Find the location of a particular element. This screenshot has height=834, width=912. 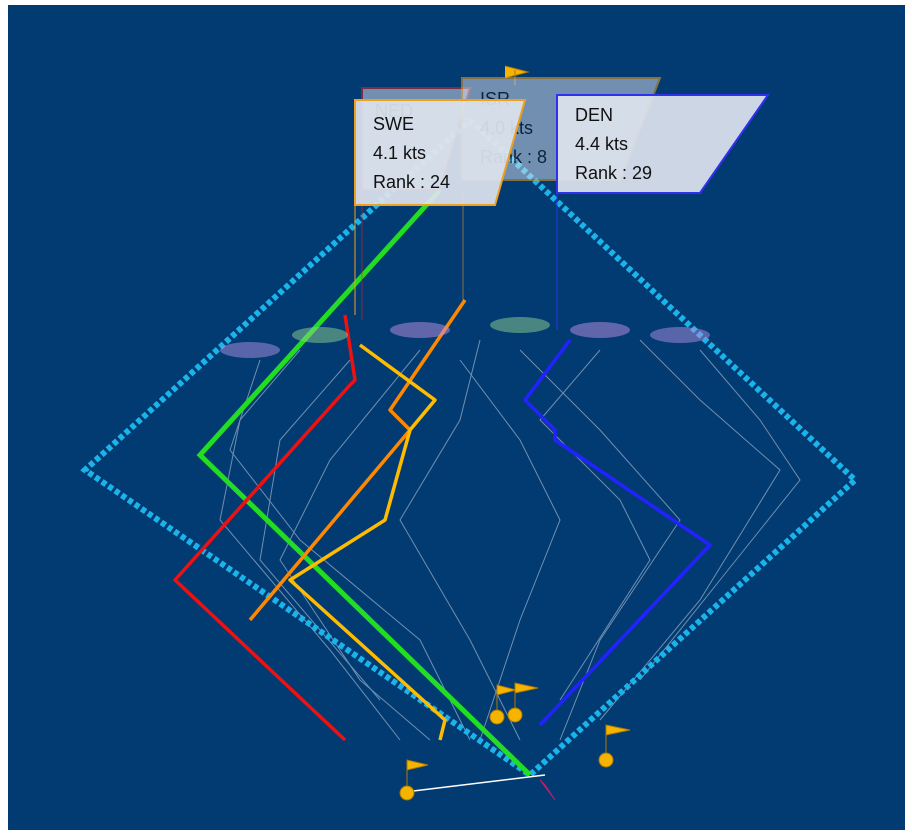

boat-sails is located at coordinates (465, 337).